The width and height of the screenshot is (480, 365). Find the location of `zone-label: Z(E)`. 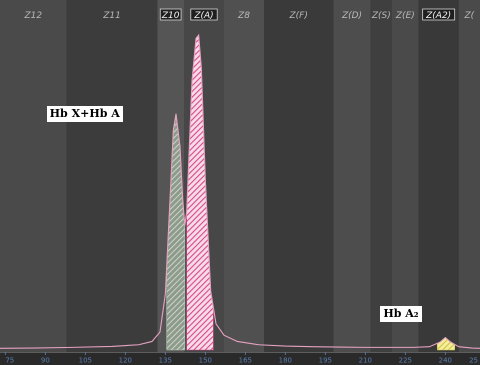

zone-label: Z(E) is located at coordinates (405, 16).